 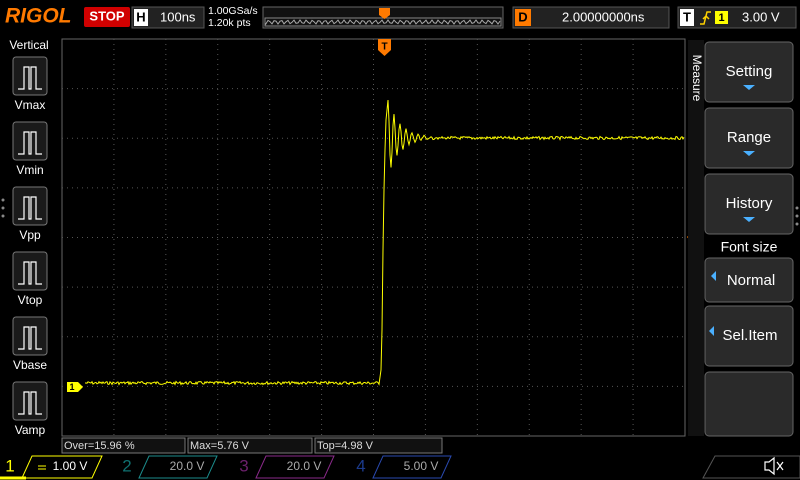 What do you see at coordinates (99, 446) in the screenshot?
I see `measurement: Over=15.96 %` at bounding box center [99, 446].